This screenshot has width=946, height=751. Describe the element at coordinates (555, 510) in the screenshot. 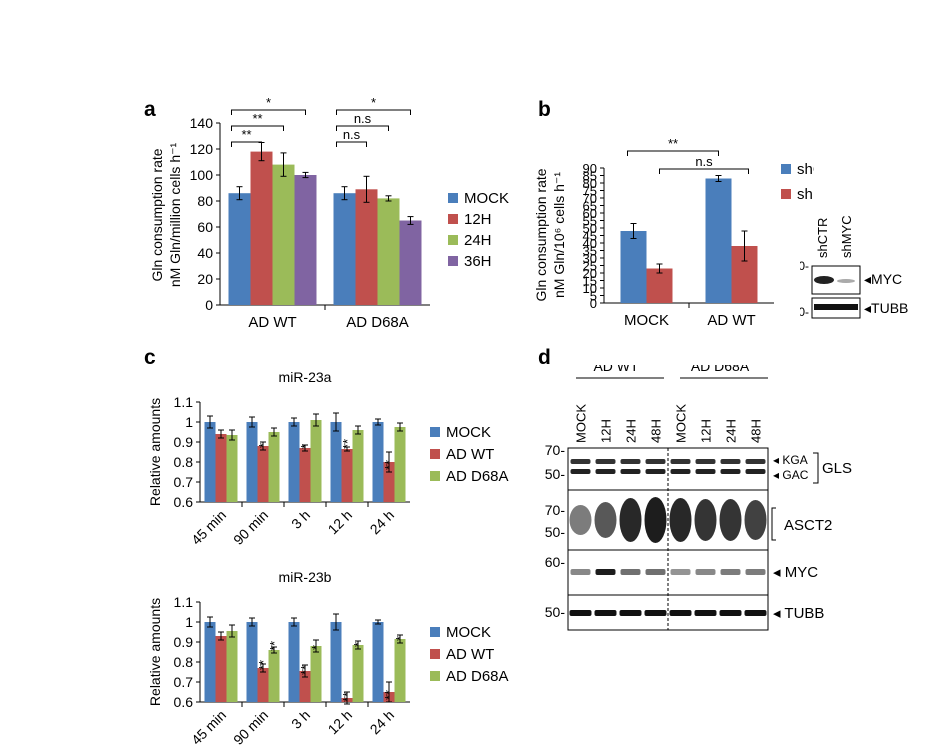

I see `blot-mw: 70-` at that location.